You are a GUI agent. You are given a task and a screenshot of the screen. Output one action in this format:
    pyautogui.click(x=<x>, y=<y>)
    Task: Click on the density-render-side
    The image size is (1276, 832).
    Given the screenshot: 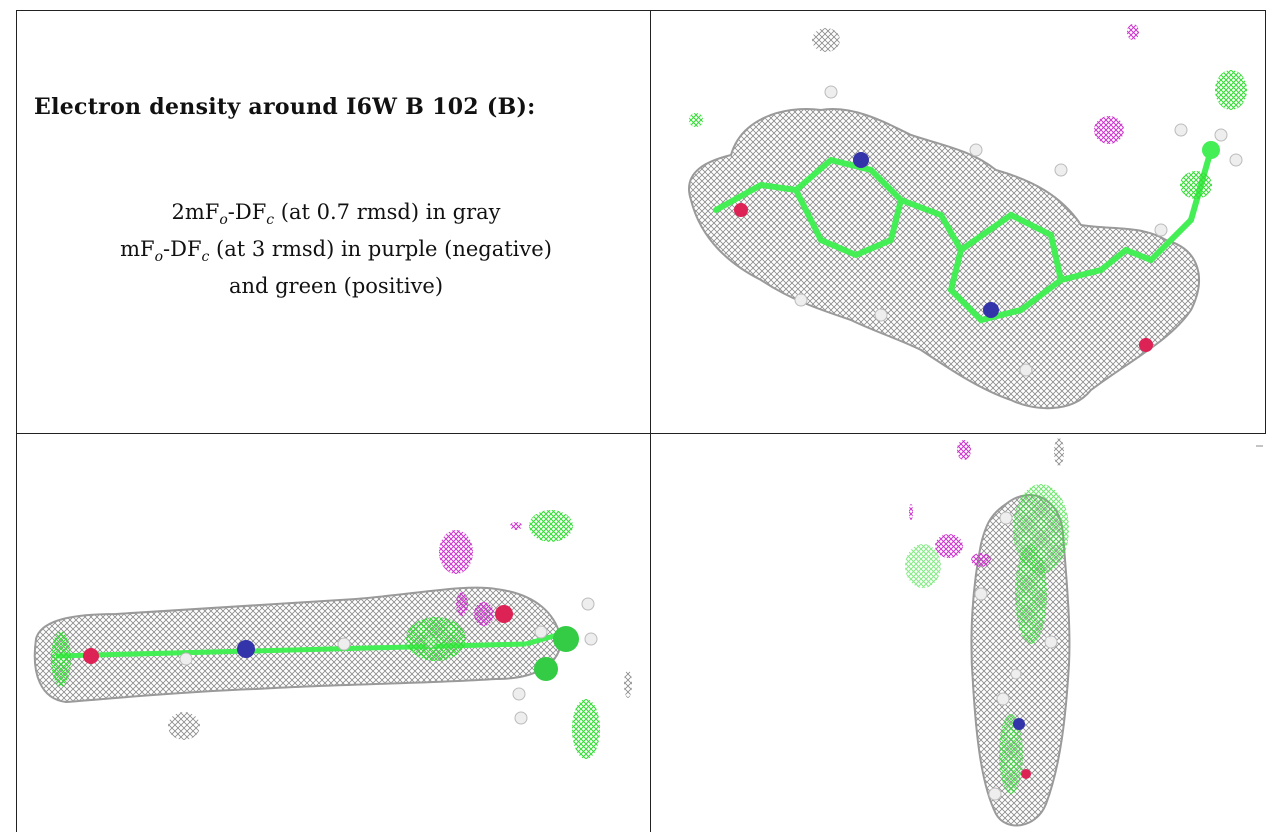 What is the action you would take?
    pyautogui.click(x=332, y=634)
    